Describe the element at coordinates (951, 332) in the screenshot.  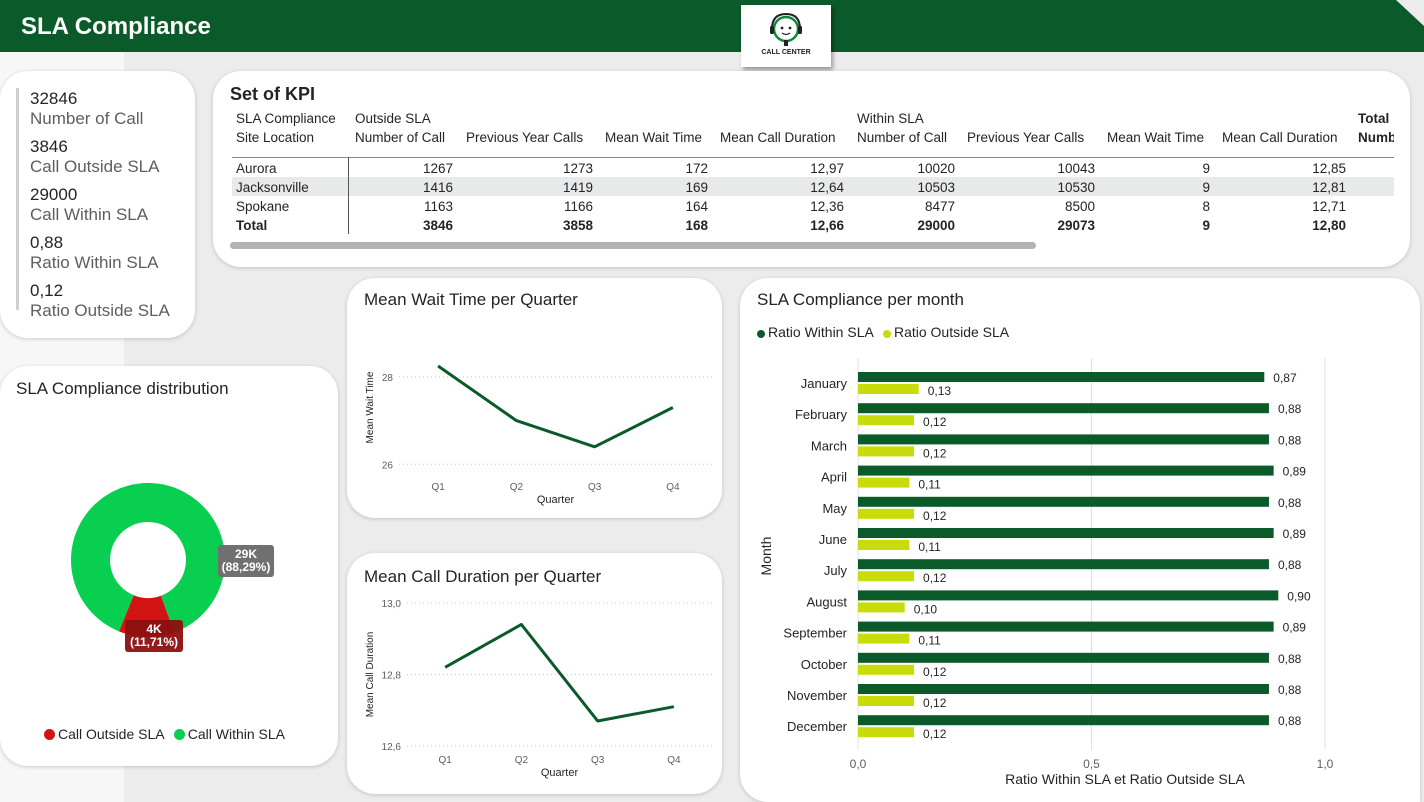
I see `legend-label-outside: Ratio Outside SLA` at that location.